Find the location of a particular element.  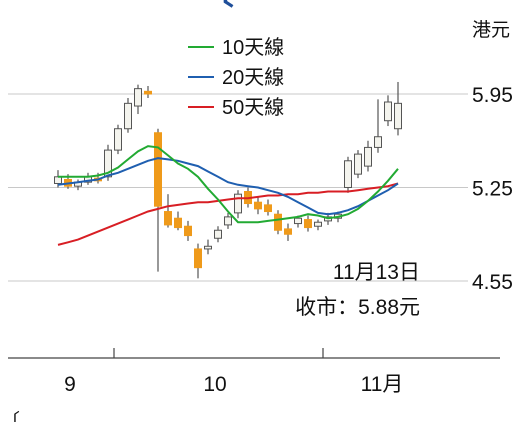

ma50-line is located at coordinates (228, 214).